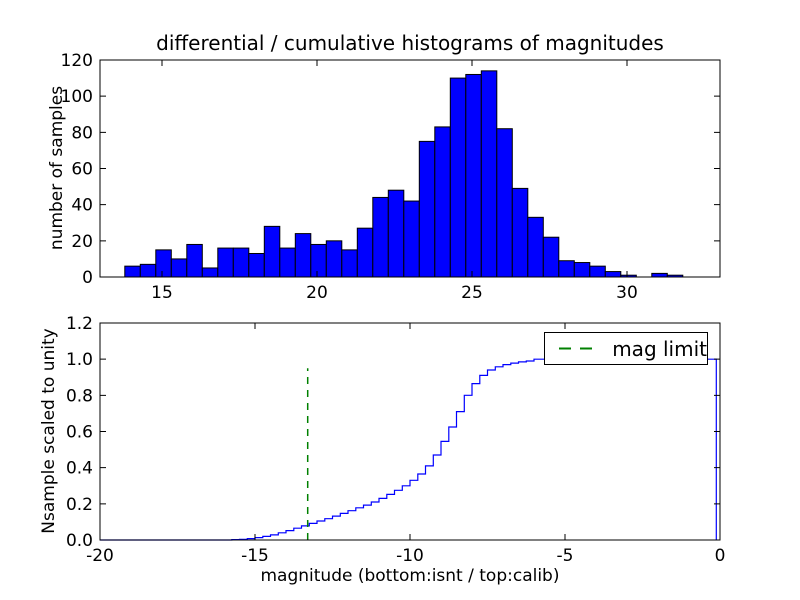 This screenshot has height=600, width=800. What do you see at coordinates (77, 97) in the screenshot?
I see `y-tick-label: 100` at bounding box center [77, 97].